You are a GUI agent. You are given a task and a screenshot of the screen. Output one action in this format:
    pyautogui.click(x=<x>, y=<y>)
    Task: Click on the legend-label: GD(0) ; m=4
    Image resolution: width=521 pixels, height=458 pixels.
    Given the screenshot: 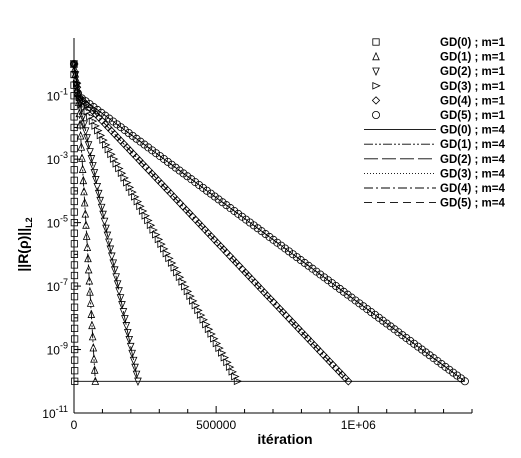 What is the action you would take?
    pyautogui.click(x=472, y=131)
    